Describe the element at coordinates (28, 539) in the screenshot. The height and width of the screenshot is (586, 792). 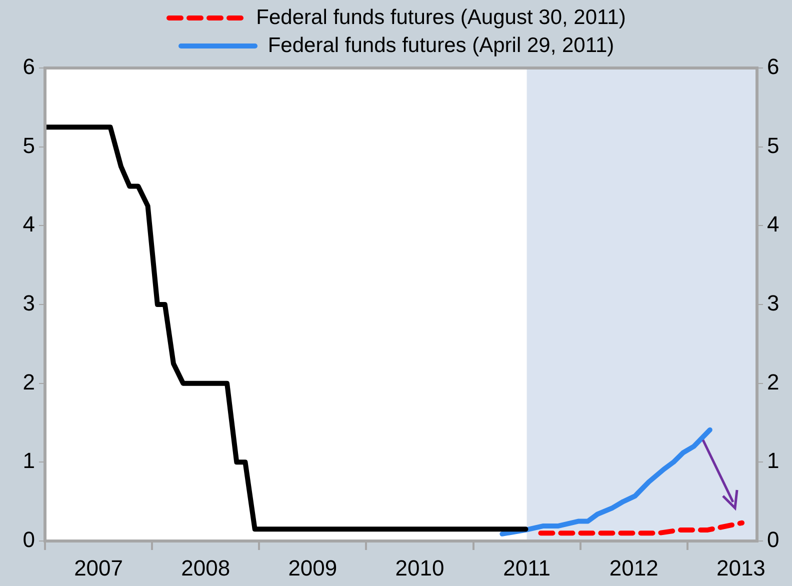
I see `y-tick-label: 0` at that location.